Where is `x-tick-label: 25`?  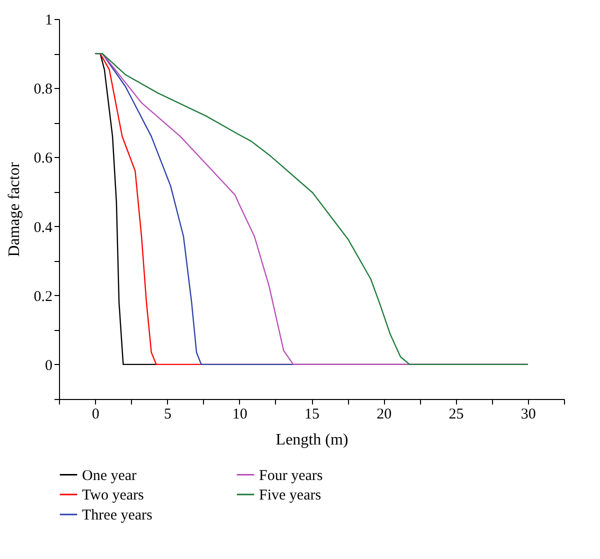 x-tick-label: 25 is located at coordinates (456, 414).